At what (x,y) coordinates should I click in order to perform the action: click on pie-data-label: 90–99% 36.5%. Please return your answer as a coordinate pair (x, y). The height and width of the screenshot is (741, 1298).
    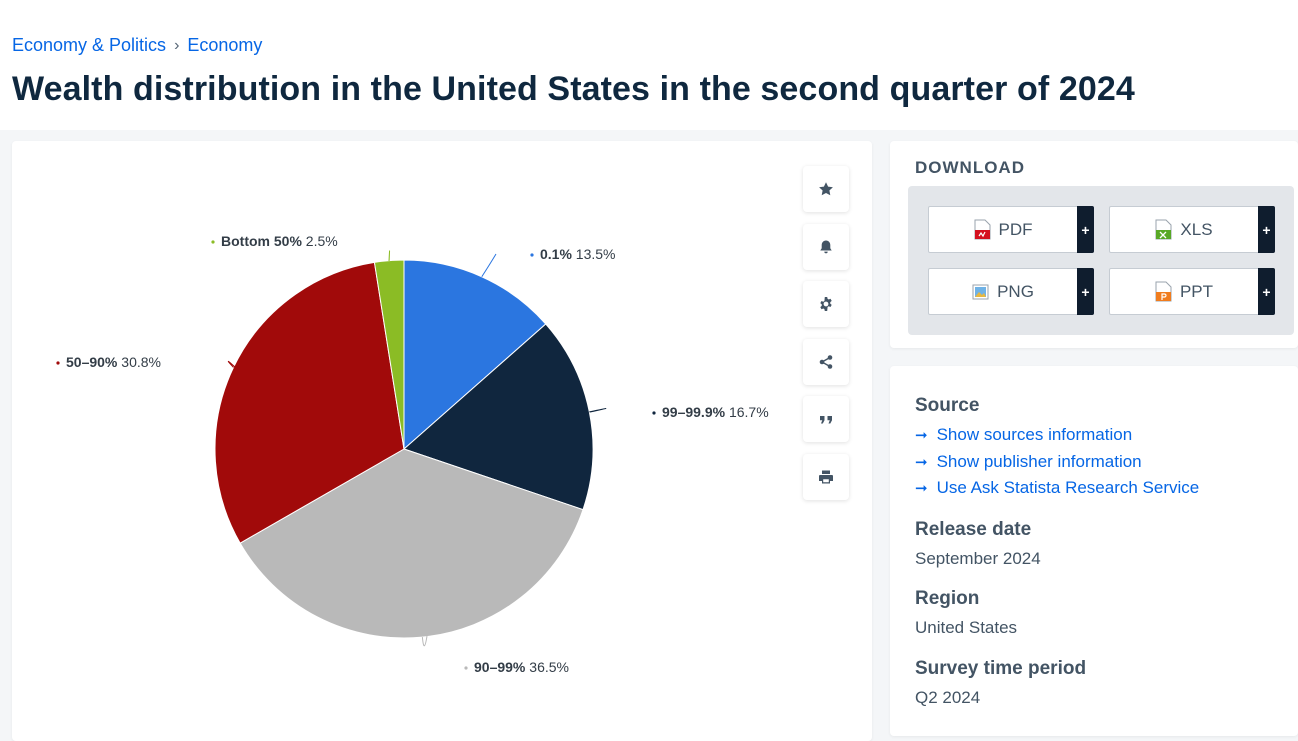
    Looking at the image, I should click on (521, 667).